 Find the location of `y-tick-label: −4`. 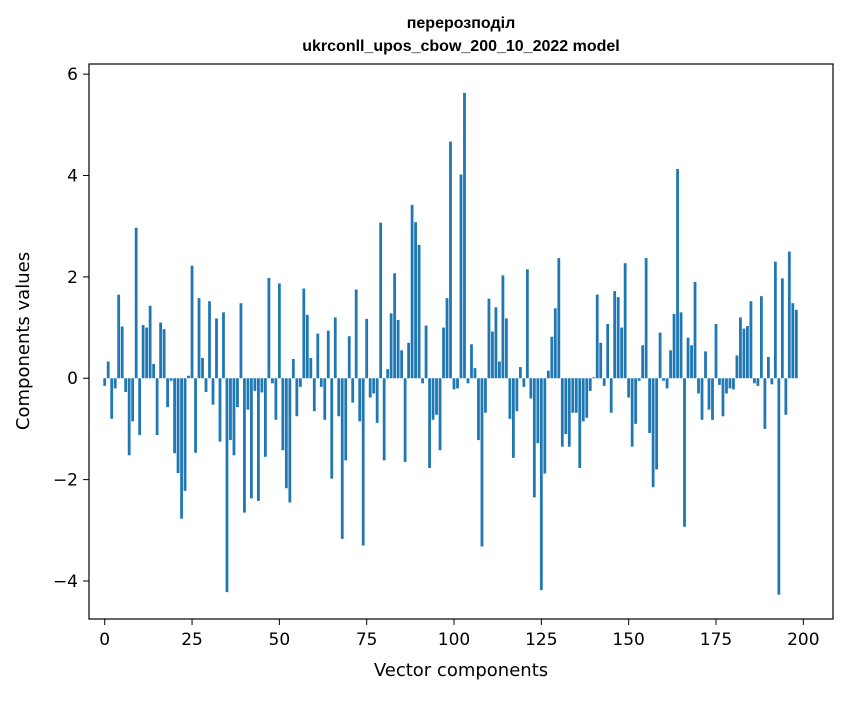

y-tick-label: −4 is located at coordinates (65, 582).